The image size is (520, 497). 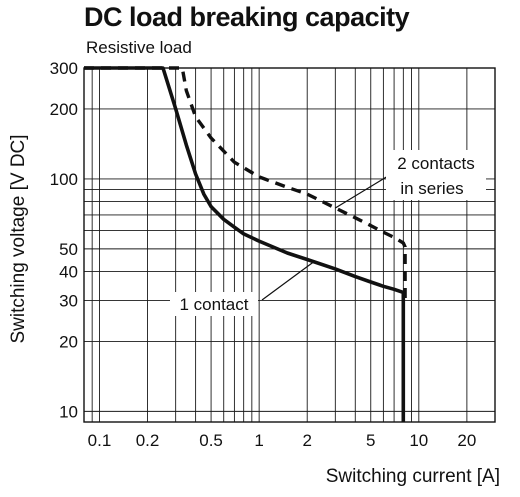 What do you see at coordinates (413, 476) in the screenshot?
I see `x-axis-label: Switching current [A]` at bounding box center [413, 476].